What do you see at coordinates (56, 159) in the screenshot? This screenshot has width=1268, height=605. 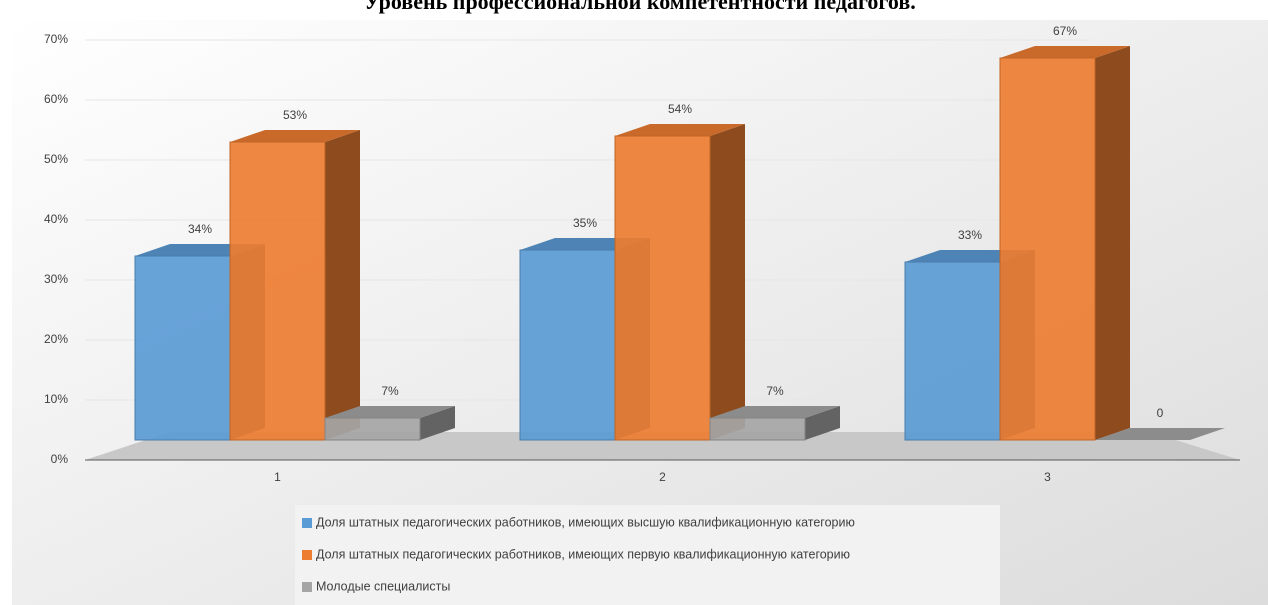 I see `y-tick-label: 50%` at bounding box center [56, 159].